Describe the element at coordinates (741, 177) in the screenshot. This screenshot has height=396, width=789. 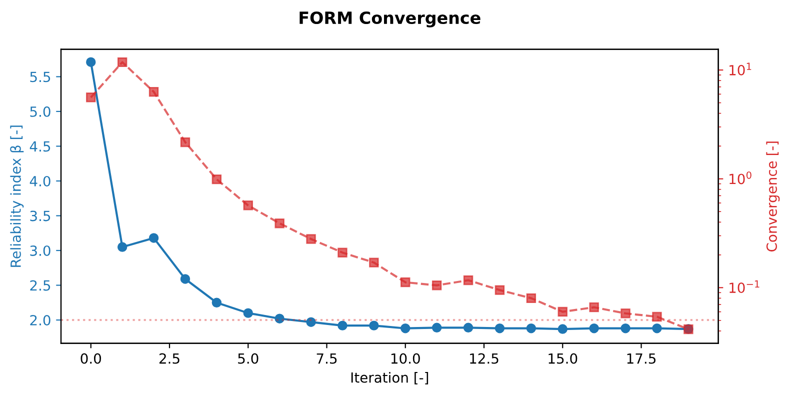
I see `y2-tick-label: 10$^{0}$` at that location.